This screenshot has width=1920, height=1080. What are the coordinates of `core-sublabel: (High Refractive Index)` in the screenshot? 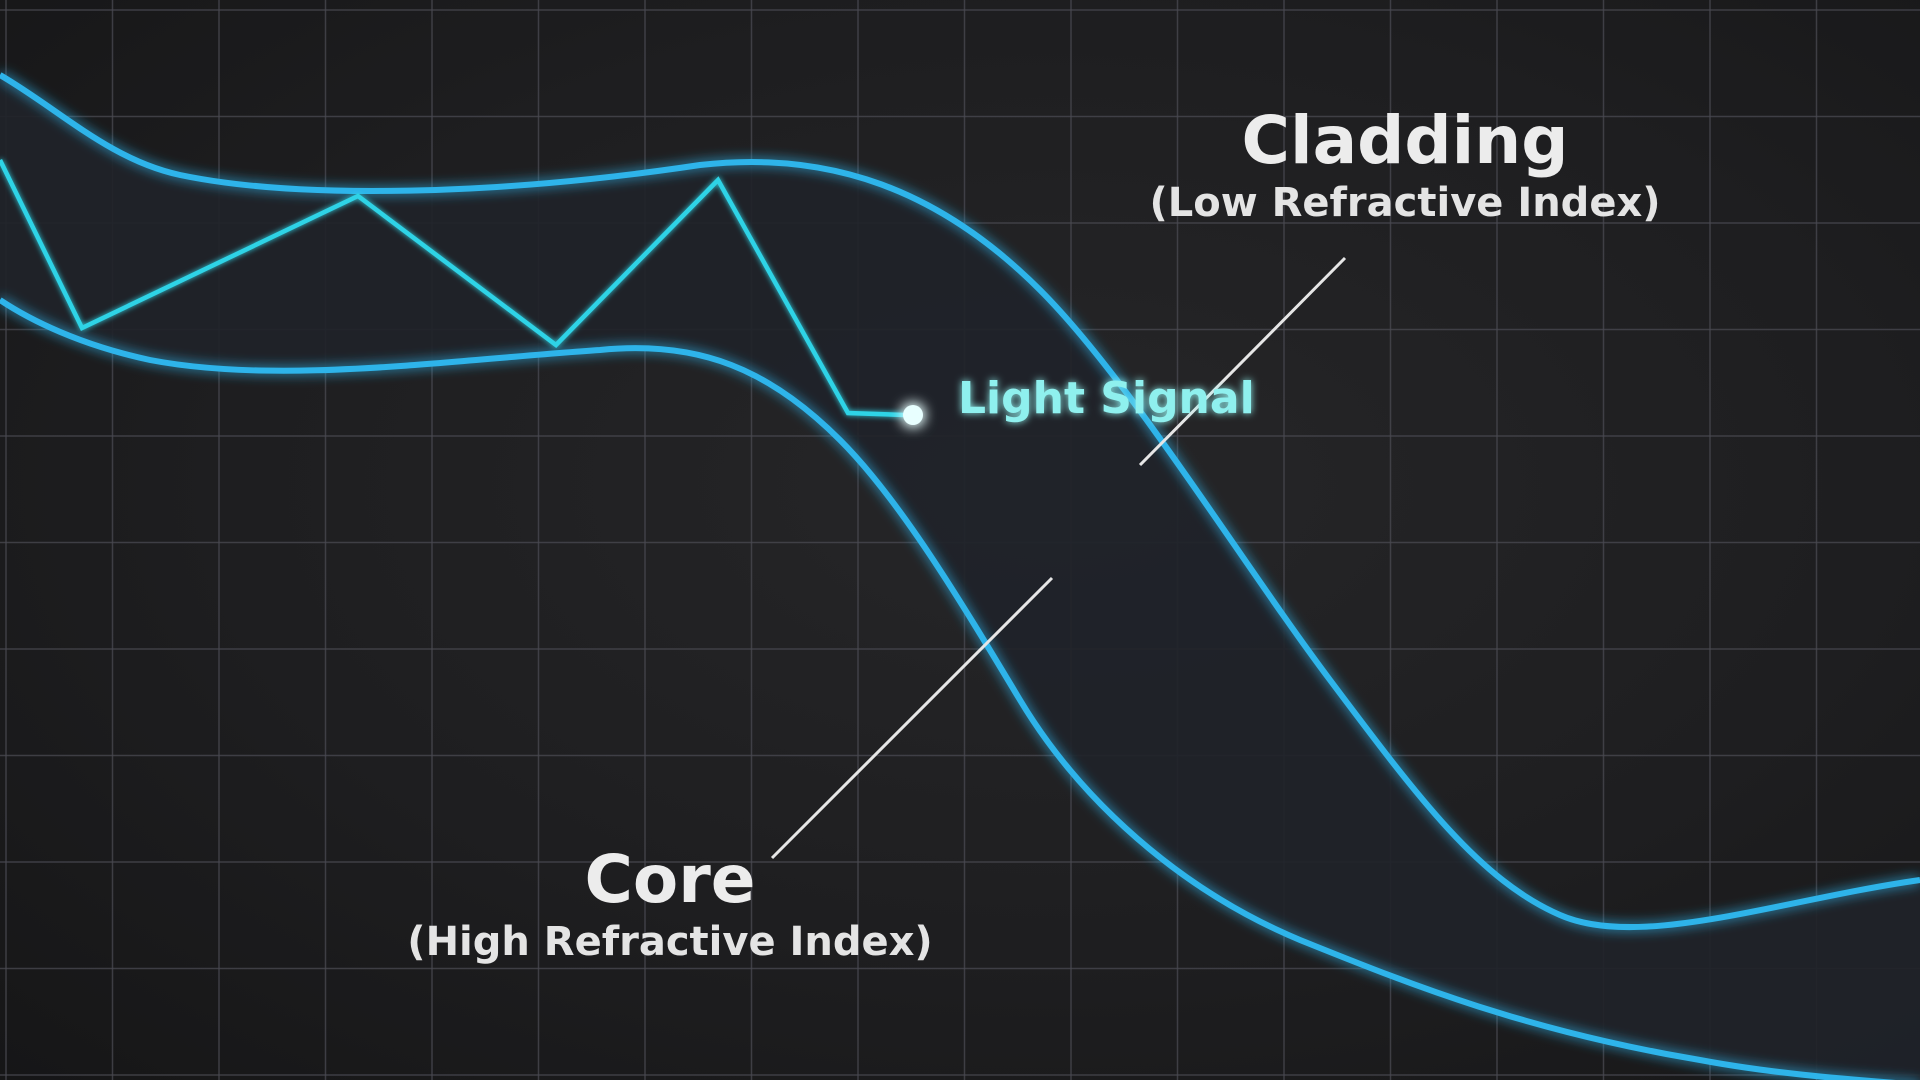 It's located at (669, 942).